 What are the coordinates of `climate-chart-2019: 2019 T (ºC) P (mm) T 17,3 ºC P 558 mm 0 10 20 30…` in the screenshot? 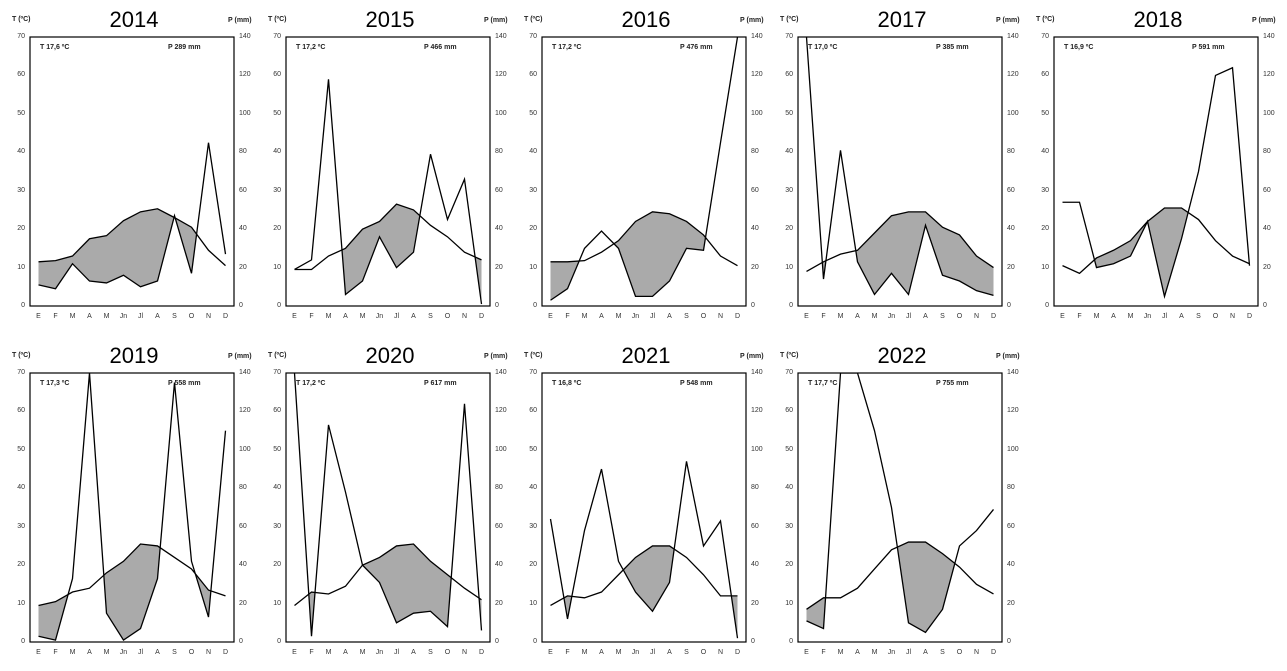 It's located at (130, 502).